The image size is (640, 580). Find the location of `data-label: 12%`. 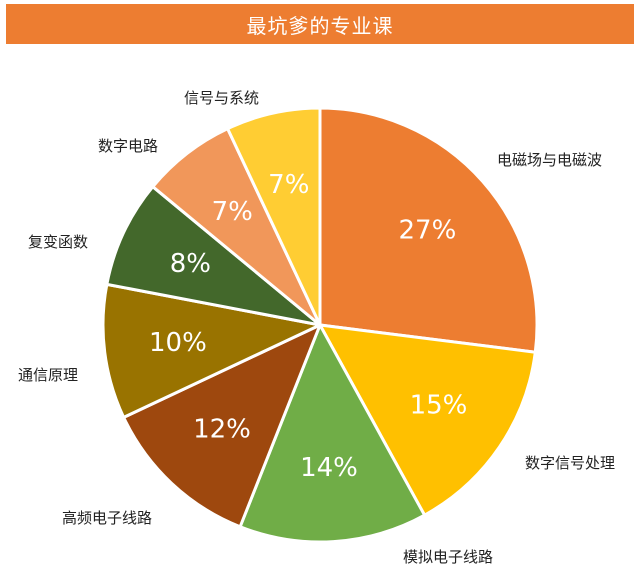

data-label: 12% is located at coordinates (222, 429).